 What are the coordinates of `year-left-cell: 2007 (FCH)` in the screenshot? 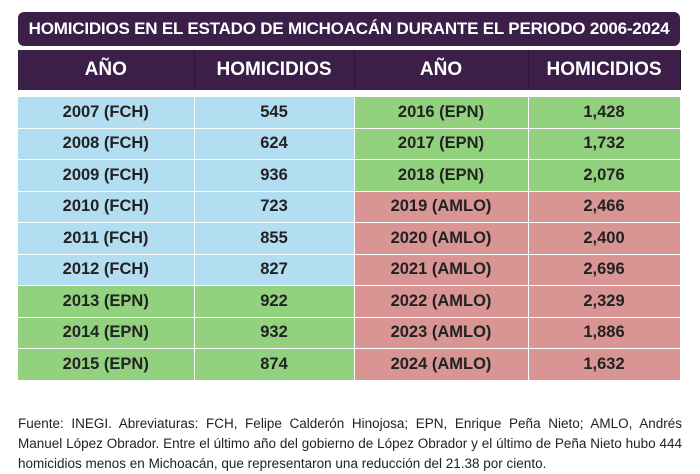 It's located at (106, 113).